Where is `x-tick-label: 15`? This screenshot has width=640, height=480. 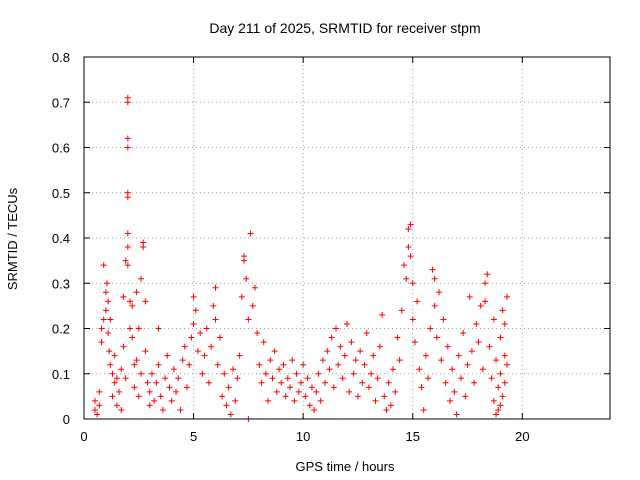 x-tick-label: 15 is located at coordinates (413, 436).